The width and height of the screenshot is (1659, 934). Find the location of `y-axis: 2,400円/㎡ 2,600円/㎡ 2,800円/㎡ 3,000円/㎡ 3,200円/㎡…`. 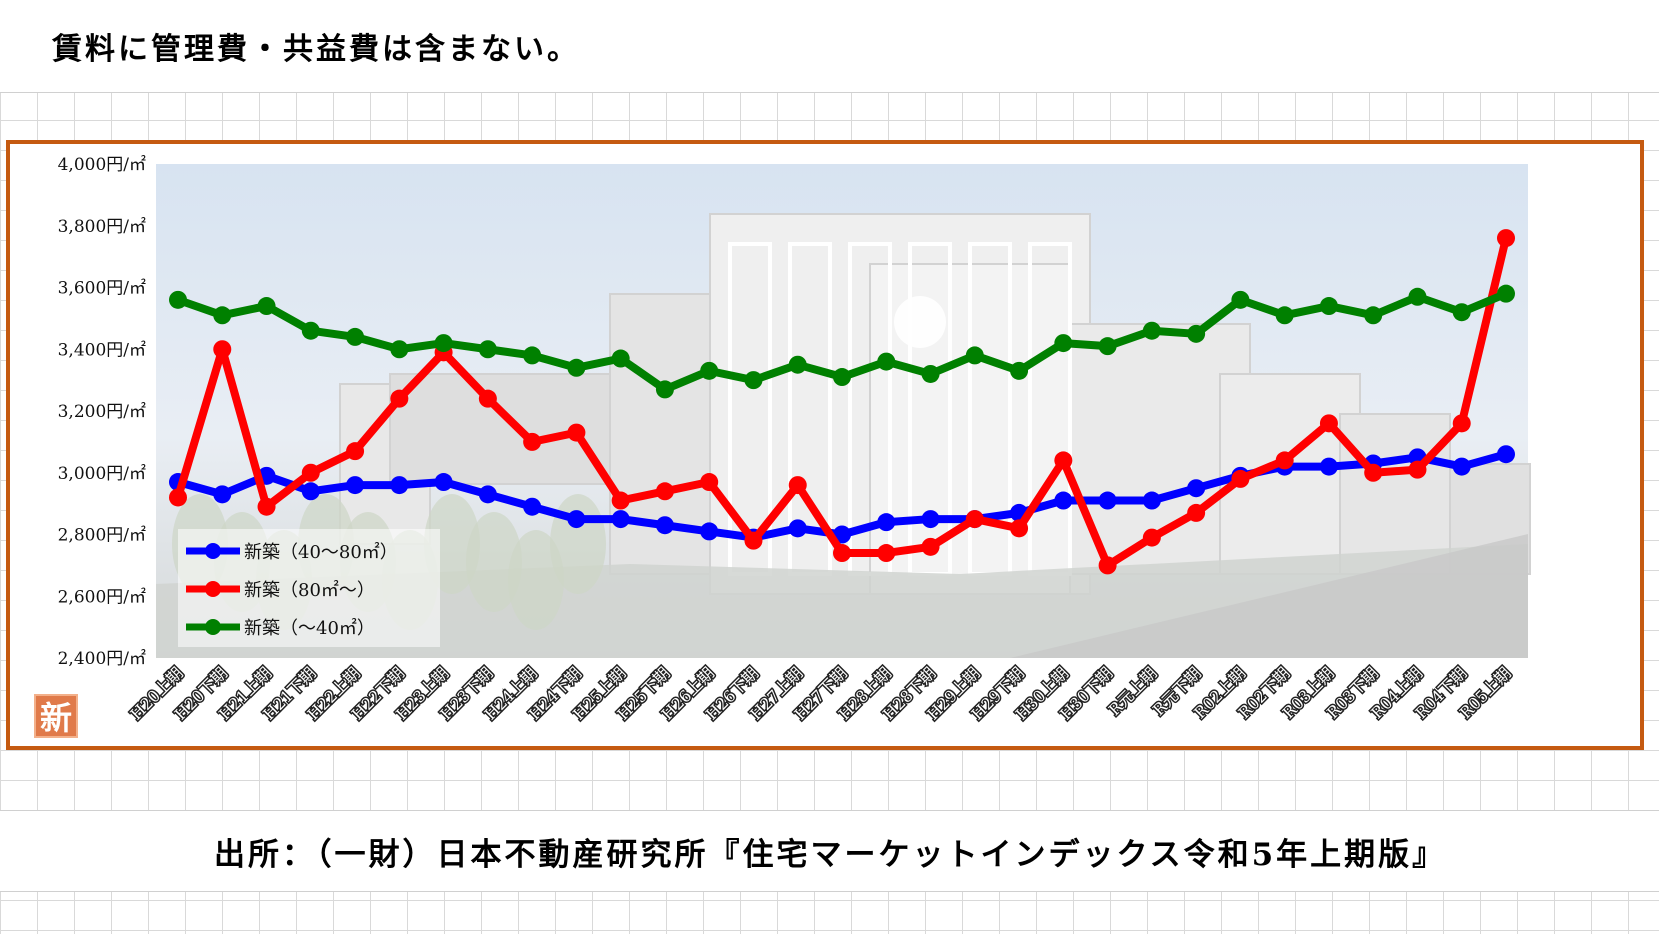

y-axis: 2,400円/㎡ 2,600円/㎡ 2,800円/㎡ 3,000円/㎡ 3,200円/㎡… is located at coordinates (102, 412).